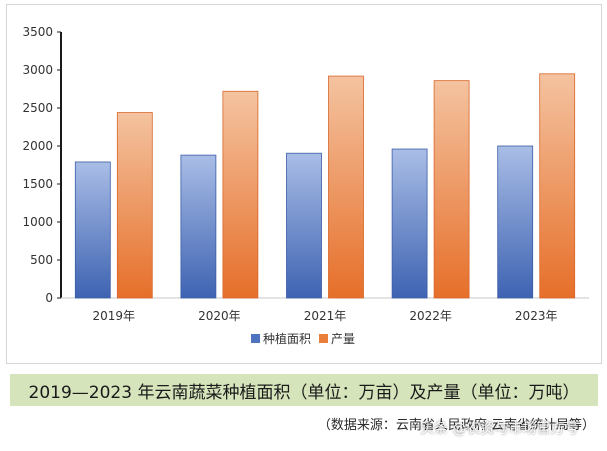 The width and height of the screenshot is (607, 451). I want to click on y-tick-label: 0, so click(49, 298).